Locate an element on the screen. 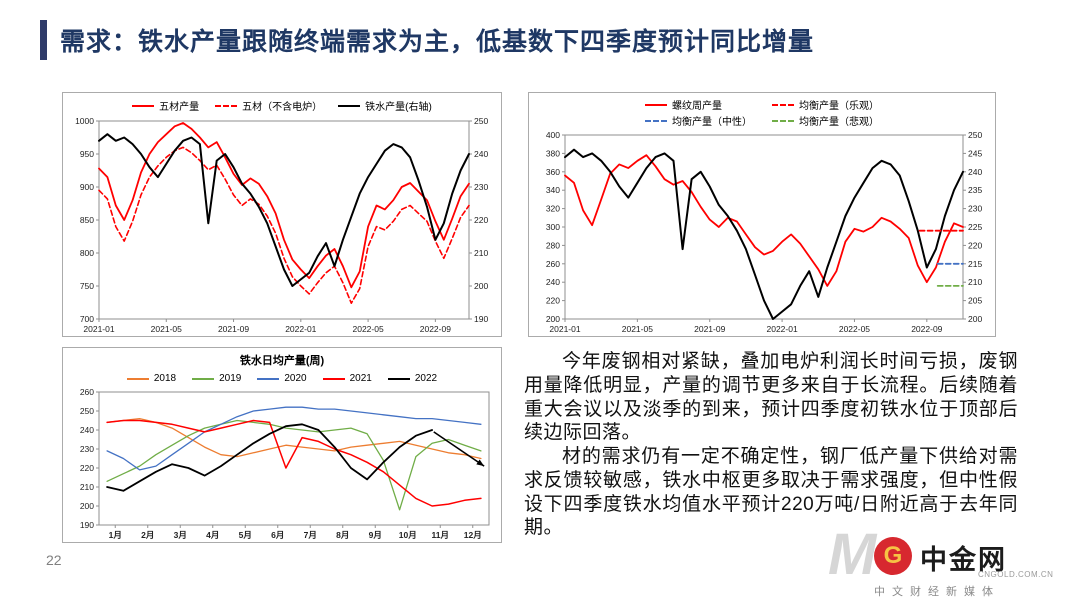  title-row: 需求：铁水产量跟随终端需求为主，低基数下四季度预计同比增量 is located at coordinates (427, 40).